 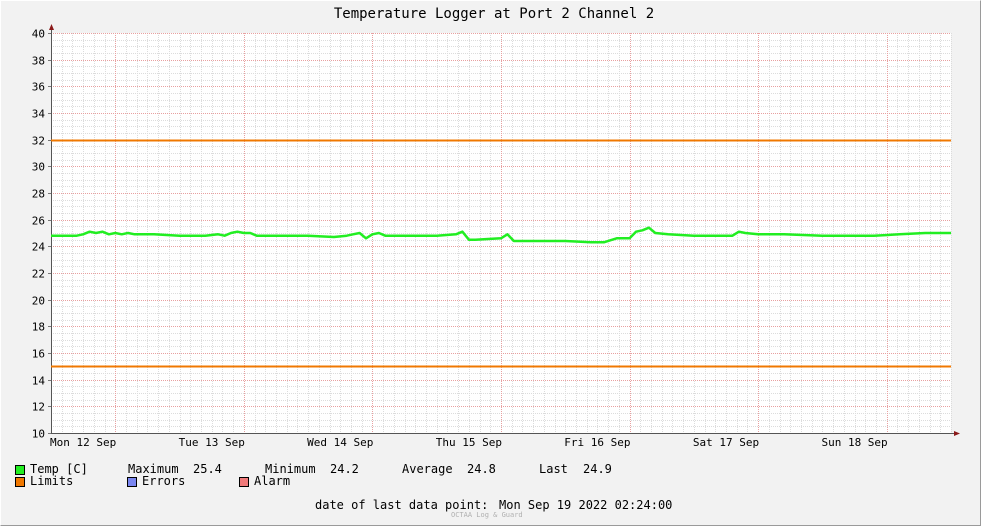 I want to click on legend-temp-label: Temp [C], so click(x=59, y=469).